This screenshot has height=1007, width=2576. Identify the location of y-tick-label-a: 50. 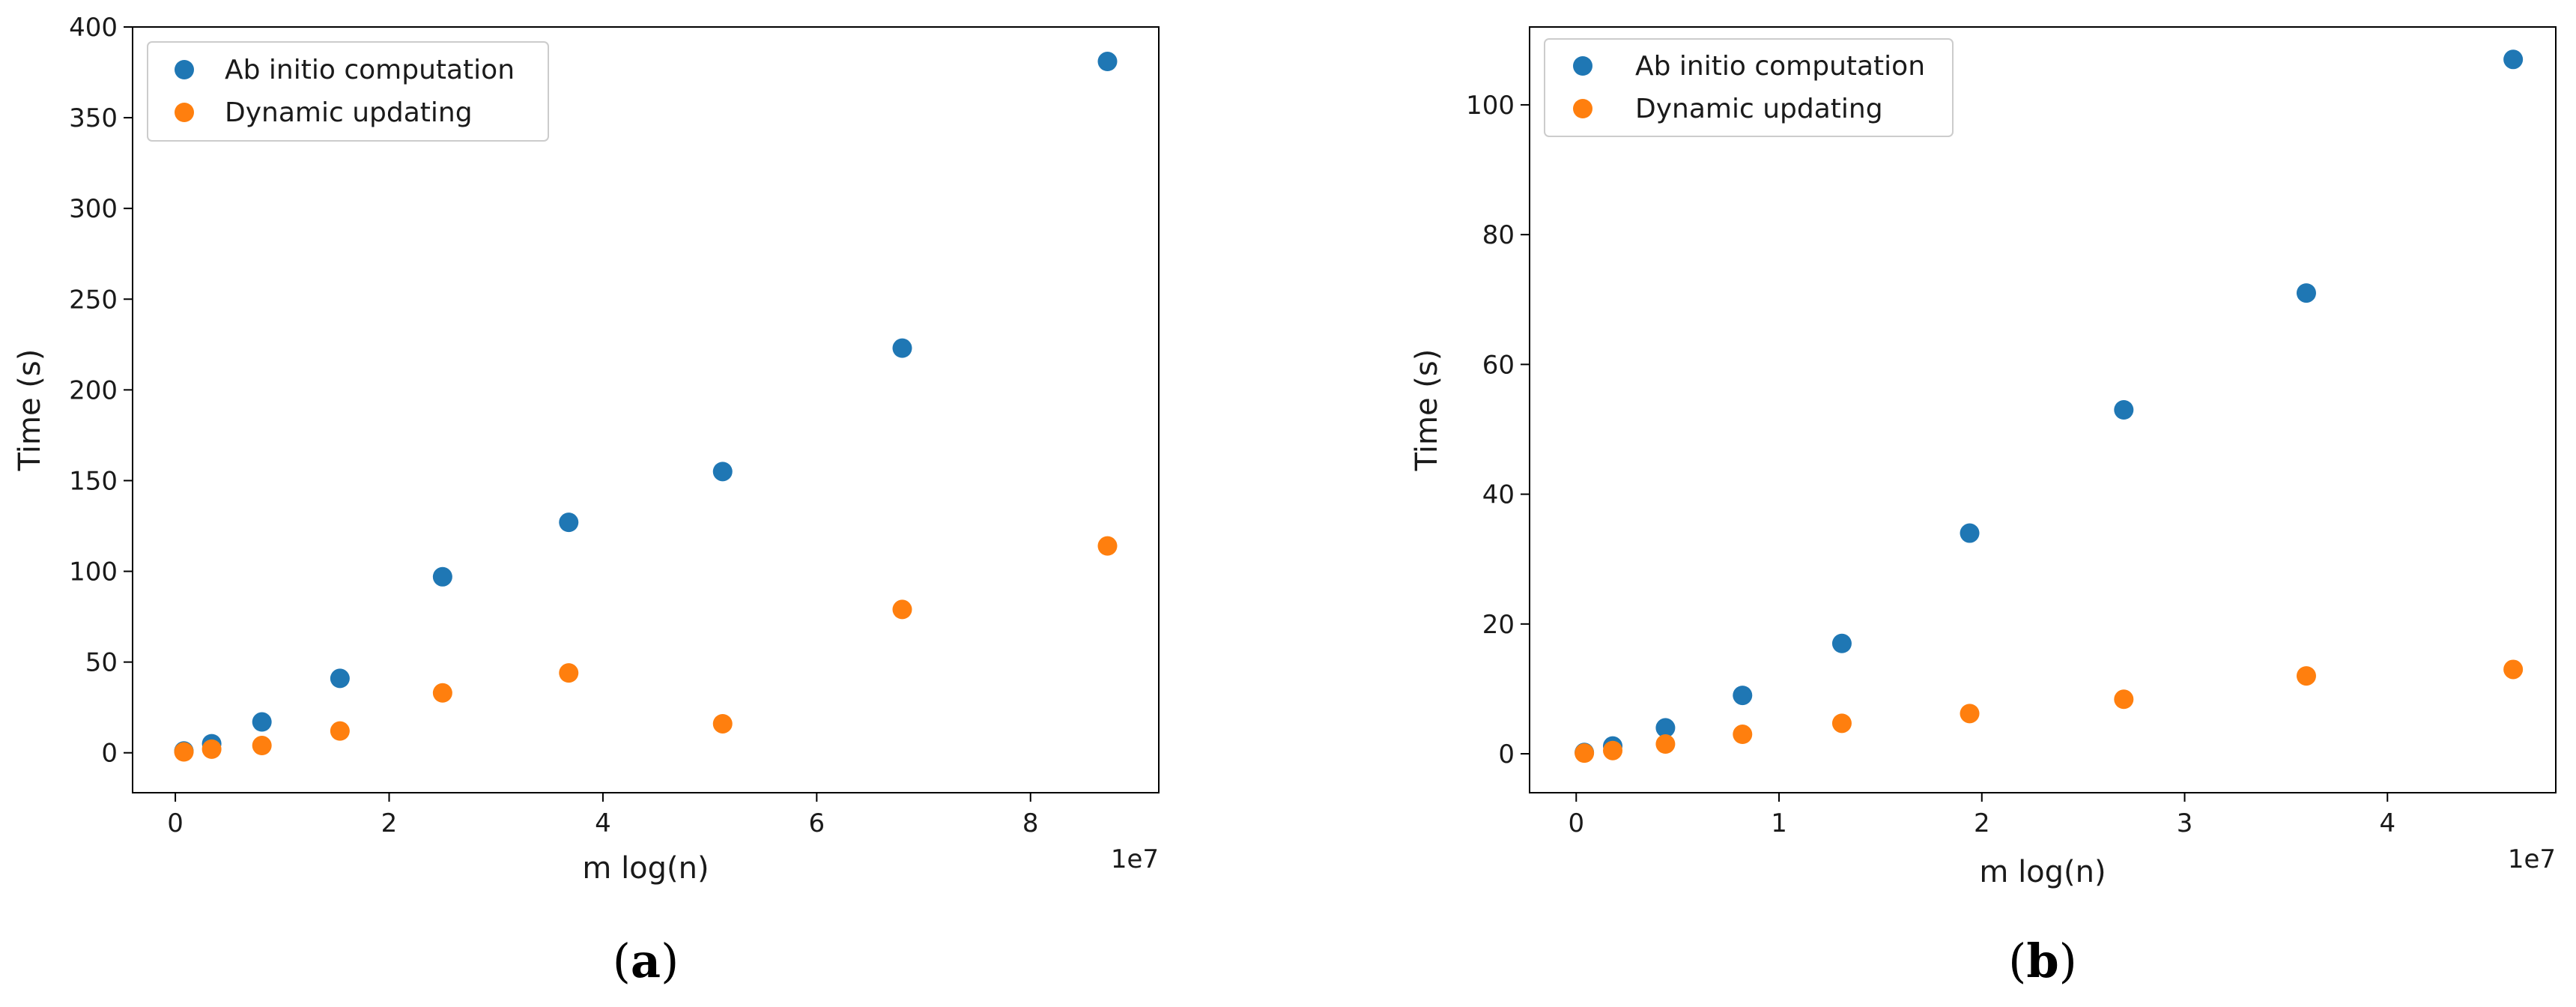
(101, 663).